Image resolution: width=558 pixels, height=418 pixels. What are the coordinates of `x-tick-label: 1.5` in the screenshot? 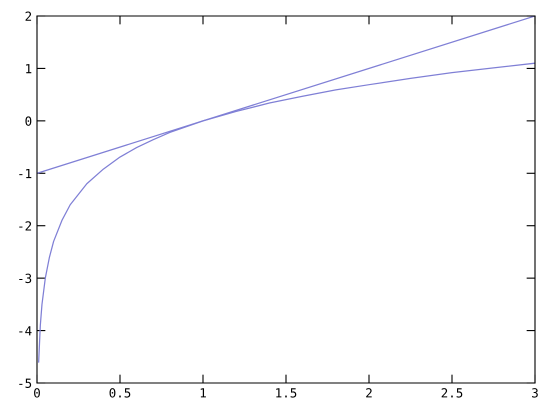 It's located at (286, 393).